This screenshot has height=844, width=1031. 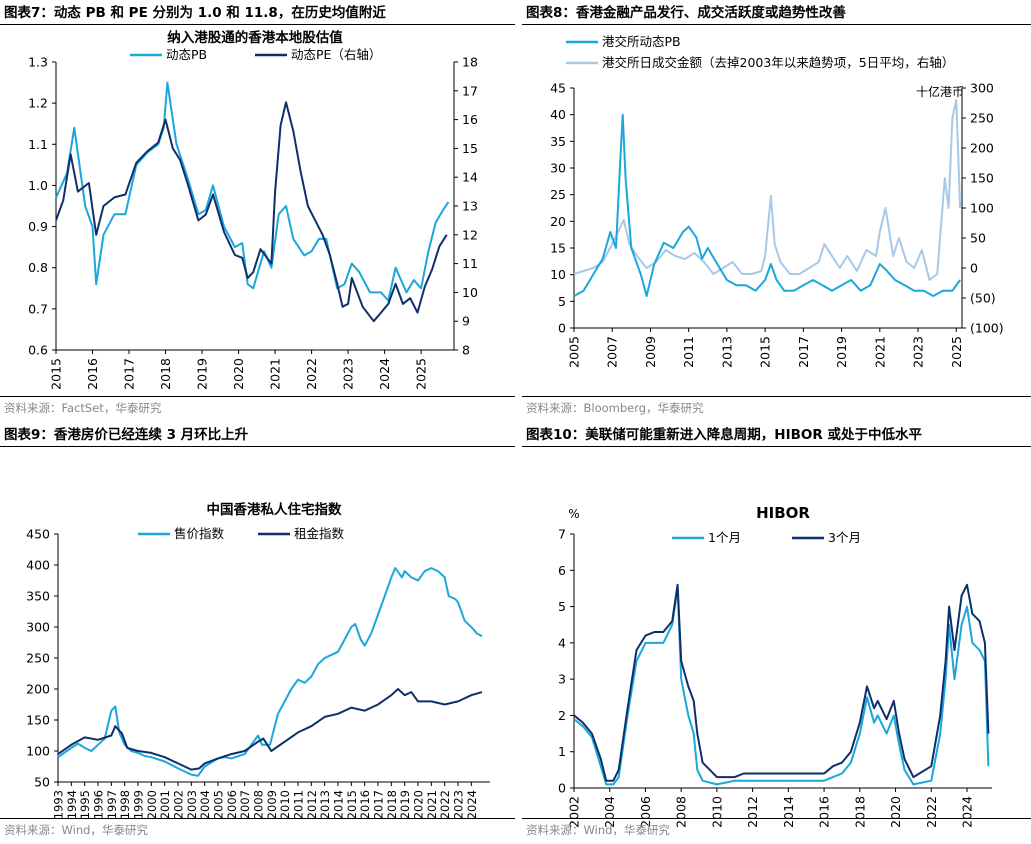 What do you see at coordinates (59, 804) in the screenshot?
I see `x-tick-label: 1993` at bounding box center [59, 804].